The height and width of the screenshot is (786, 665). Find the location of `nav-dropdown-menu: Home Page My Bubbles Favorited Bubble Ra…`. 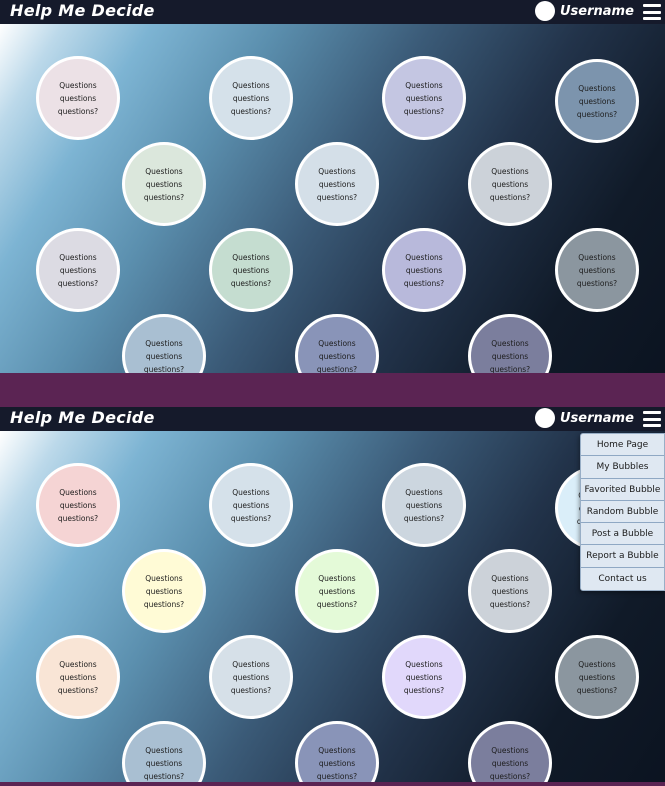

nav-dropdown-menu: Home Page My Bubbles Favorited Bubble Ra… is located at coordinates (622, 512).